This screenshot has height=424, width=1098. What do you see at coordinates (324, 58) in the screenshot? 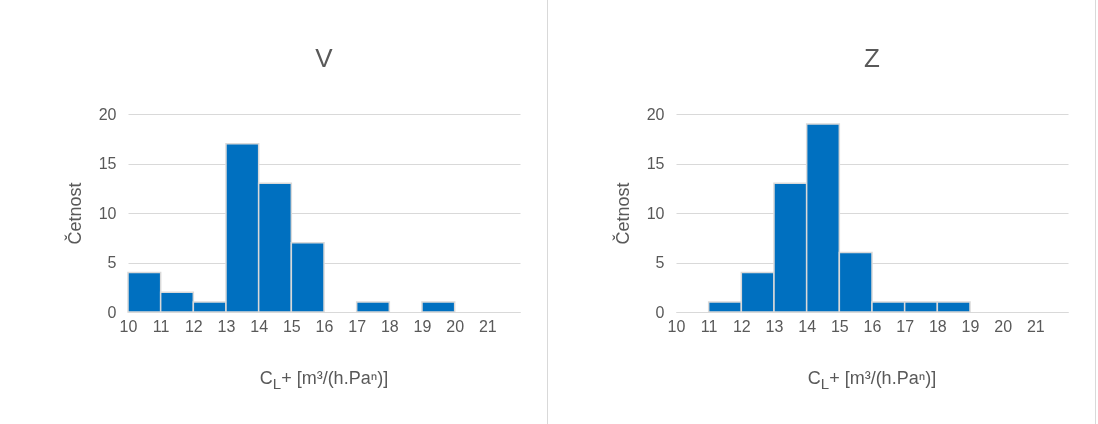
I see `chart-title: V` at bounding box center [324, 58].